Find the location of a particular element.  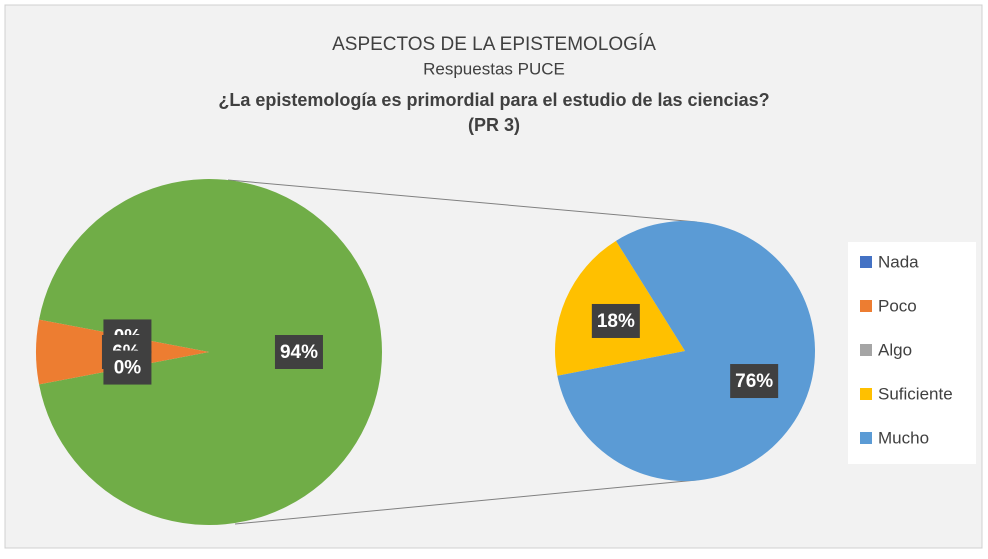

legend-label: Suficiente is located at coordinates (915, 393).